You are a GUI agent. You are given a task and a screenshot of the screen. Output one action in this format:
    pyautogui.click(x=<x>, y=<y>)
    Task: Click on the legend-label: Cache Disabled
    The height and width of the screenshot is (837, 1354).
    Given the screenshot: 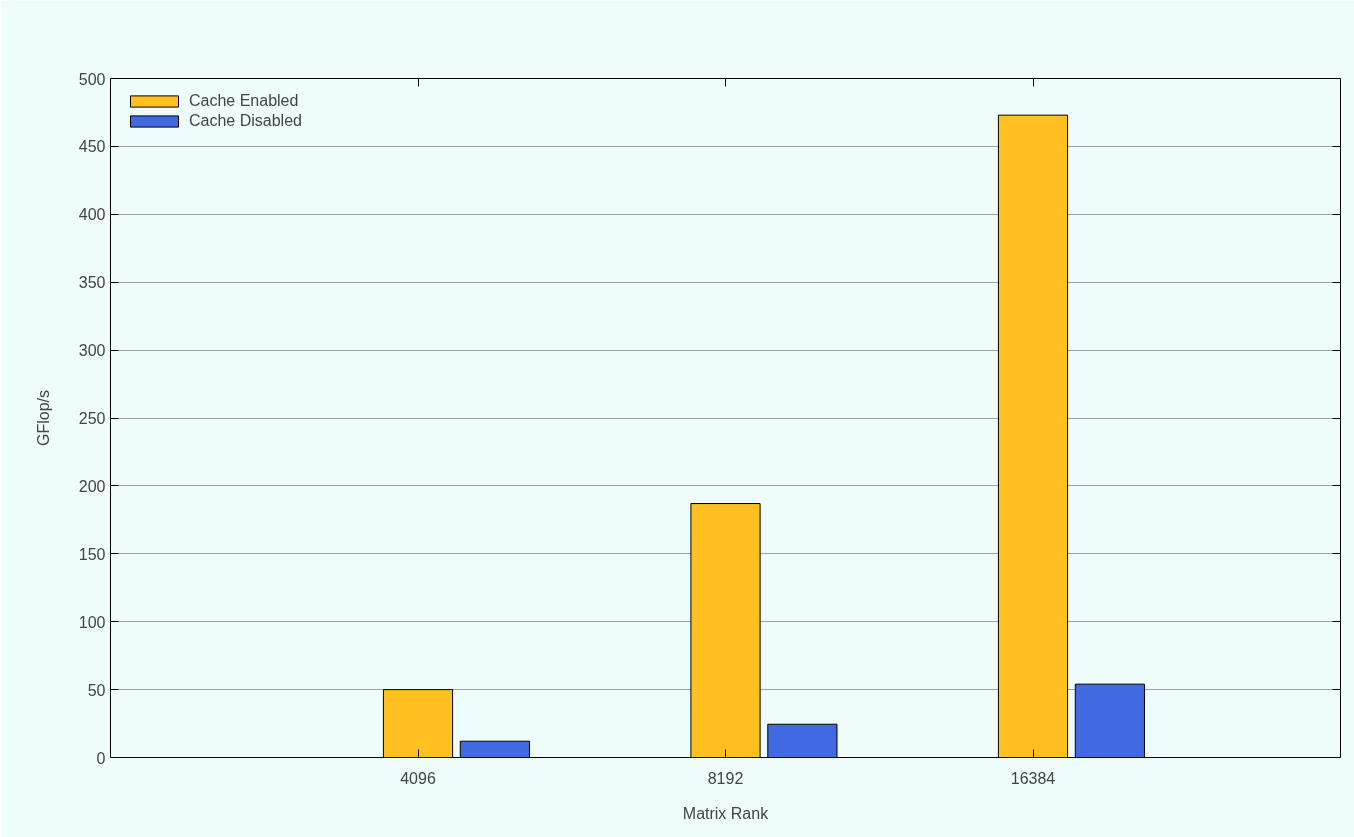 What is the action you would take?
    pyautogui.click(x=245, y=121)
    